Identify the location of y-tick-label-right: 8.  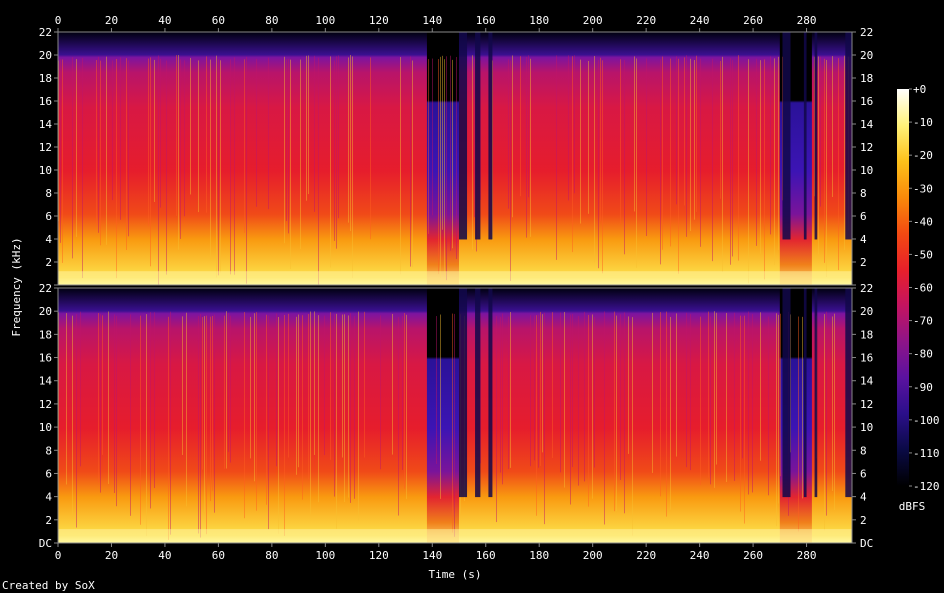
(863, 193).